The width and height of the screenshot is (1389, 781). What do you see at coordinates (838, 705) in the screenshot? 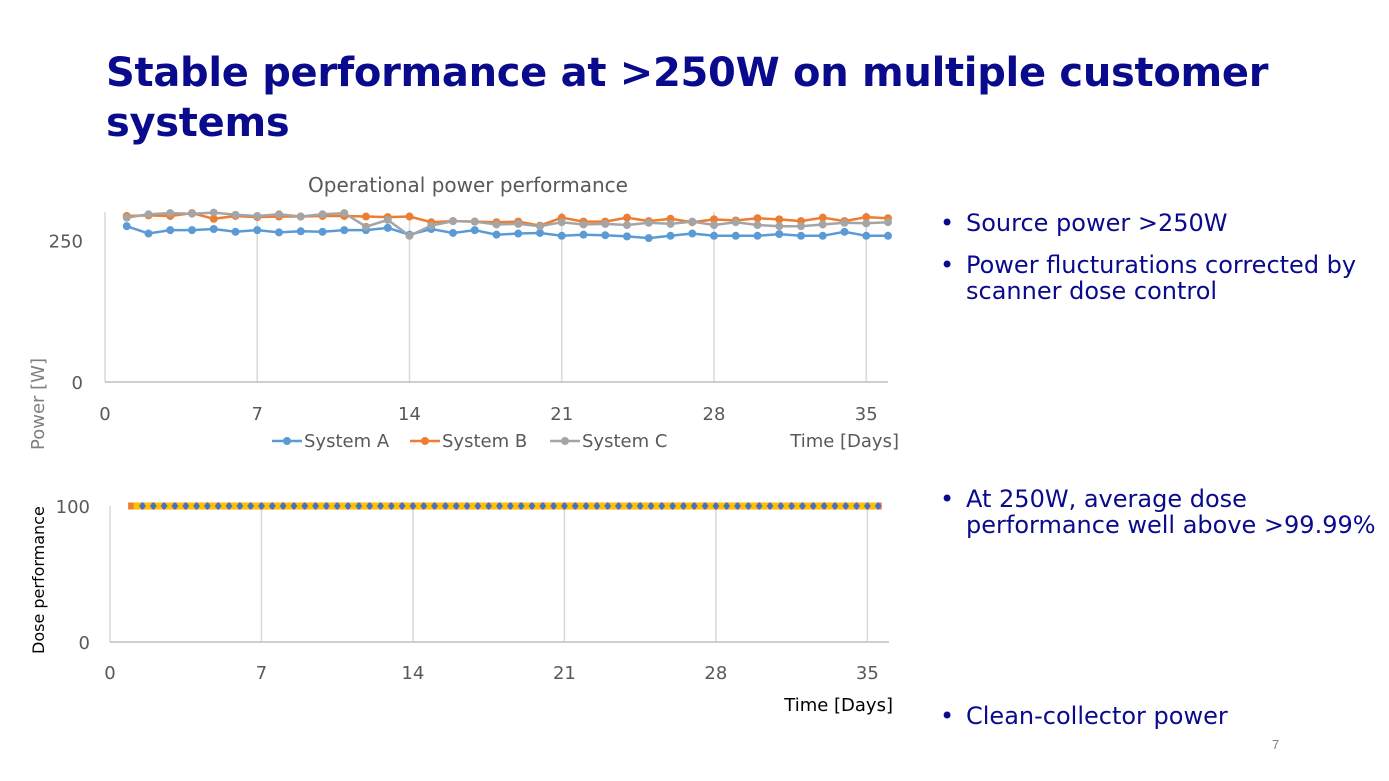
I see `dose-x-axis-label: Time [Days]` at bounding box center [838, 705].